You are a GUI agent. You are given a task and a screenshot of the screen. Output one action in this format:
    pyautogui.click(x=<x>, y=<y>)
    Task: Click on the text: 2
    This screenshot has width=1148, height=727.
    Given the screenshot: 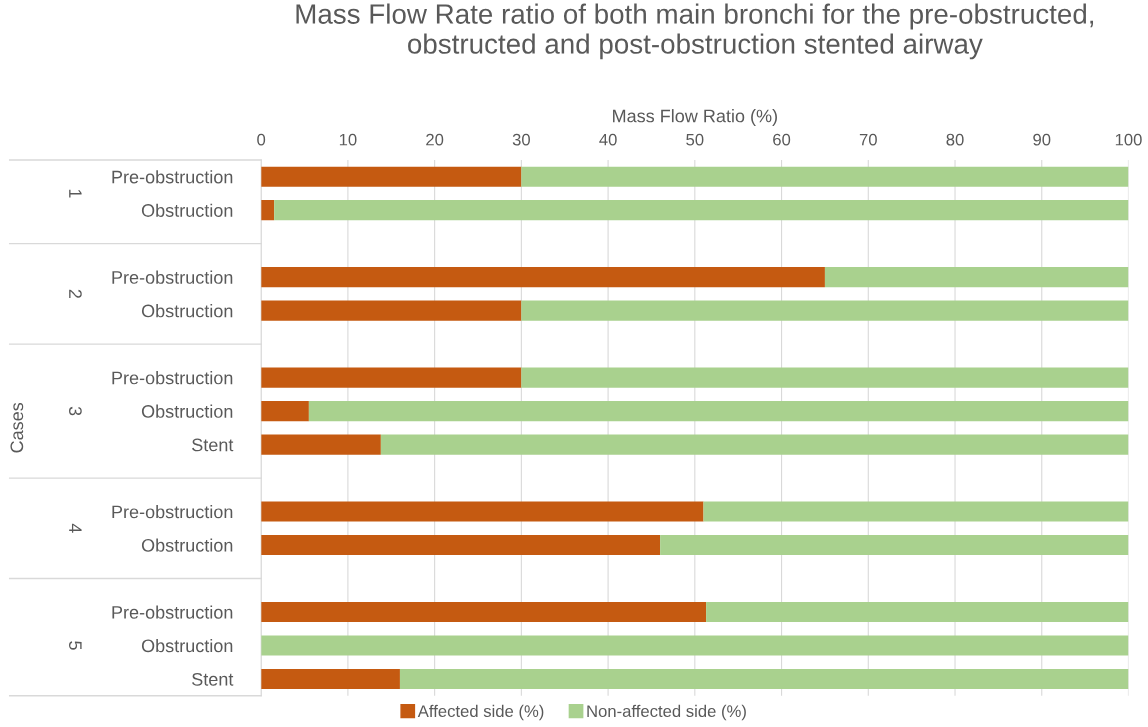 What is the action you would take?
    pyautogui.click(x=75, y=293)
    